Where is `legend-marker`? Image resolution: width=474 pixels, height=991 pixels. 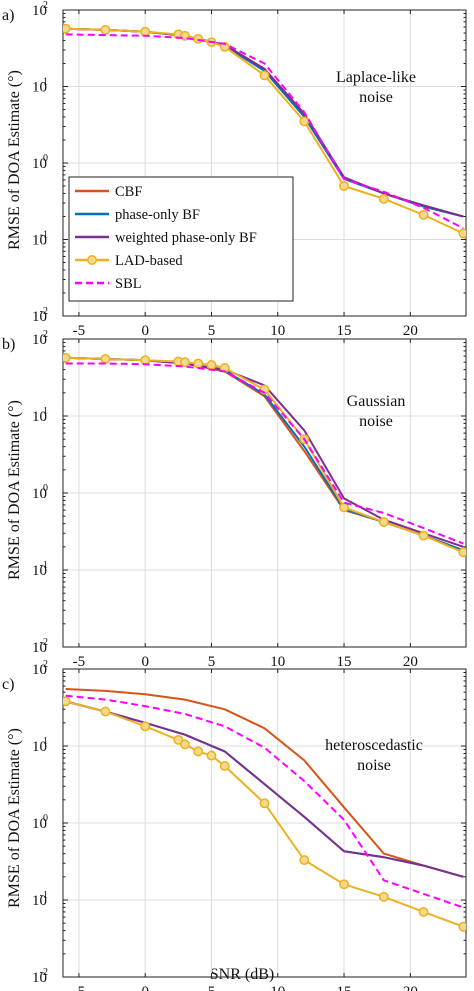
legend-marker is located at coordinates (92, 260).